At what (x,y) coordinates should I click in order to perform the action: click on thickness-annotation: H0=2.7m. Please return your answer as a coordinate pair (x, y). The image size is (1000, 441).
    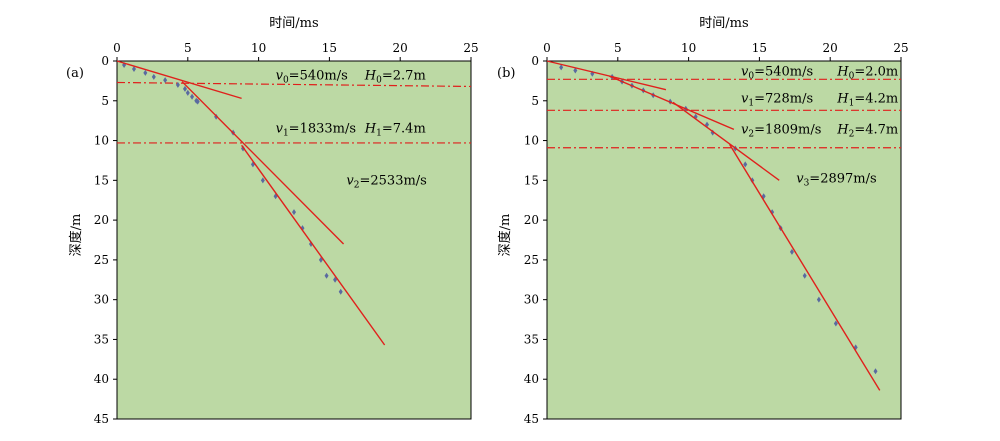
    Looking at the image, I should click on (395, 76).